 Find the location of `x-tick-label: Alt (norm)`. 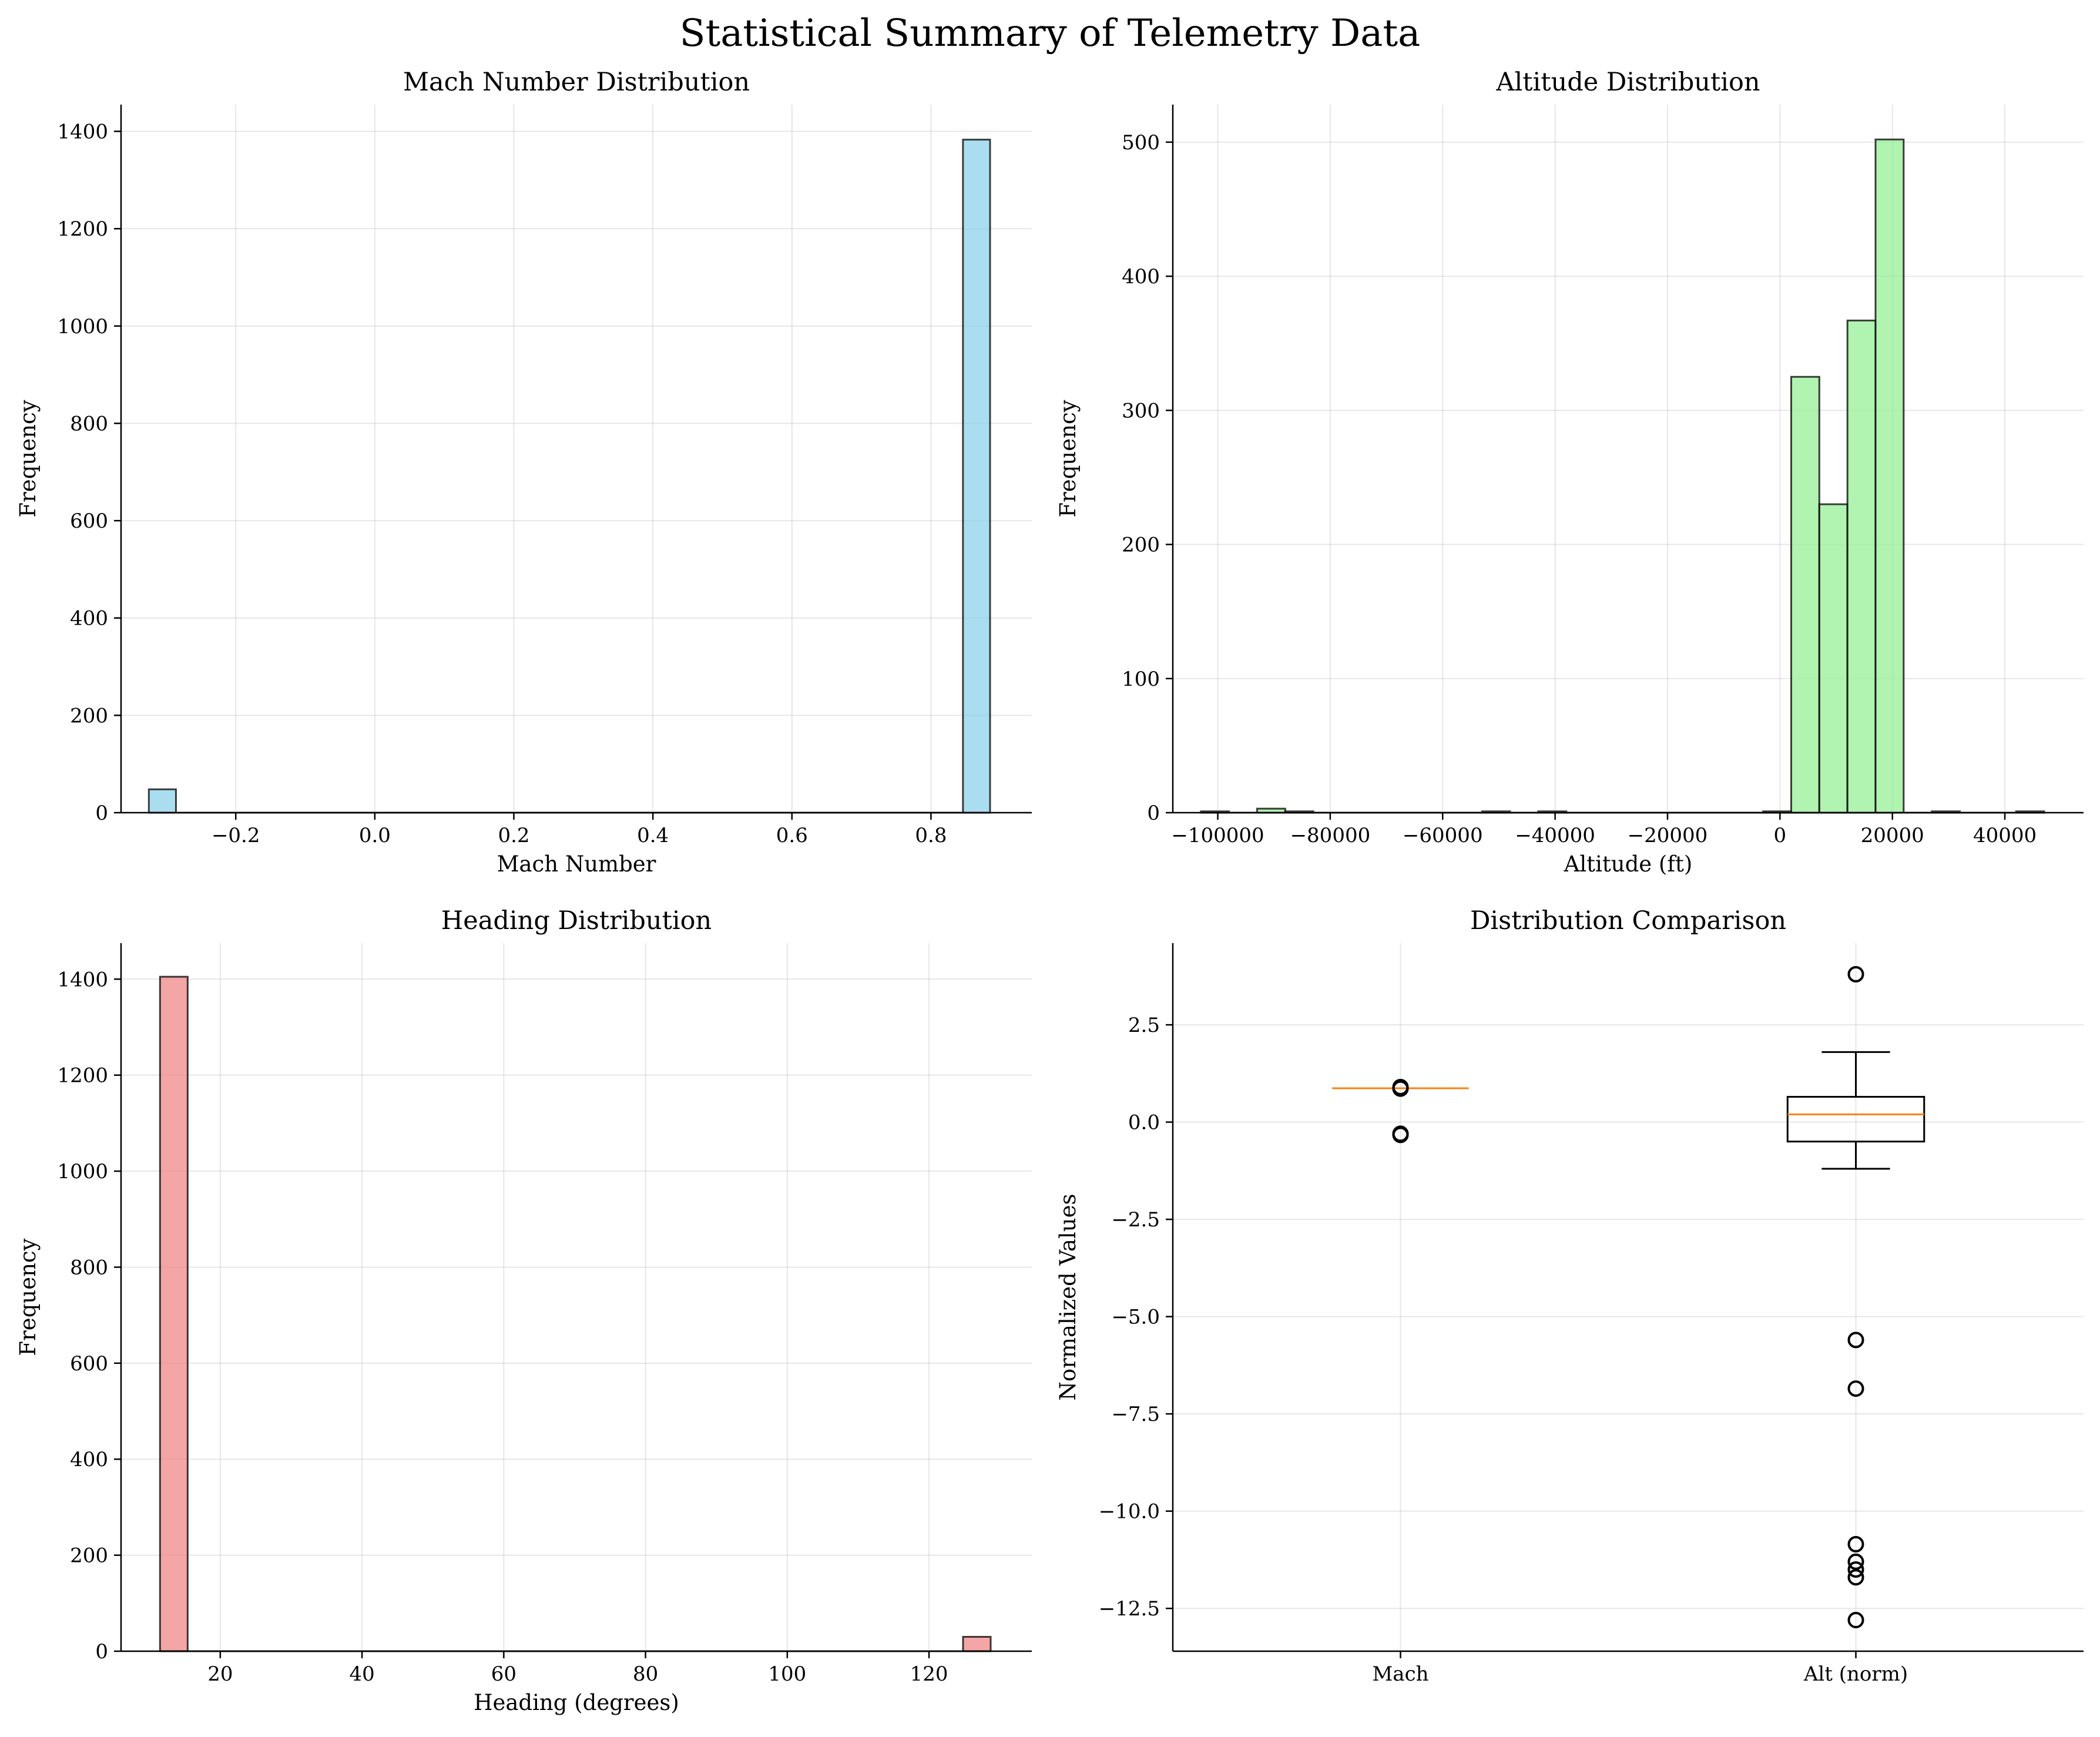

x-tick-label: Alt (norm) is located at coordinates (1855, 1674).